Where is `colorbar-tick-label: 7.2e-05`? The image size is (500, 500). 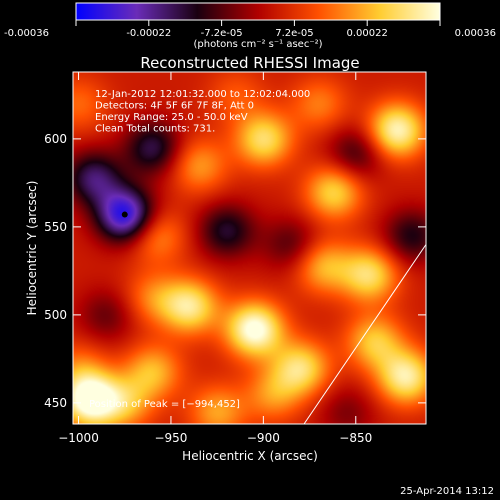 colorbar-tick-label: 7.2e-05 is located at coordinates (294, 33).